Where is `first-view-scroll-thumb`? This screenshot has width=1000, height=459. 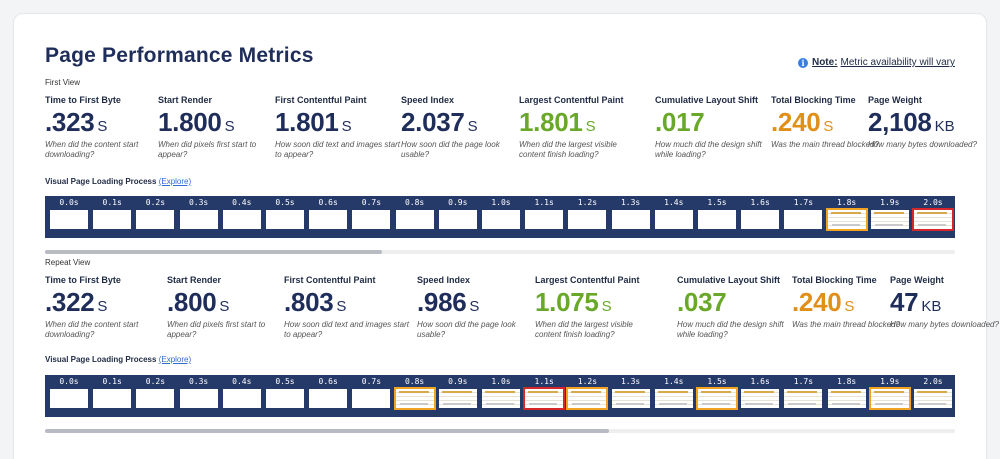 first-view-scroll-thumb is located at coordinates (213, 252).